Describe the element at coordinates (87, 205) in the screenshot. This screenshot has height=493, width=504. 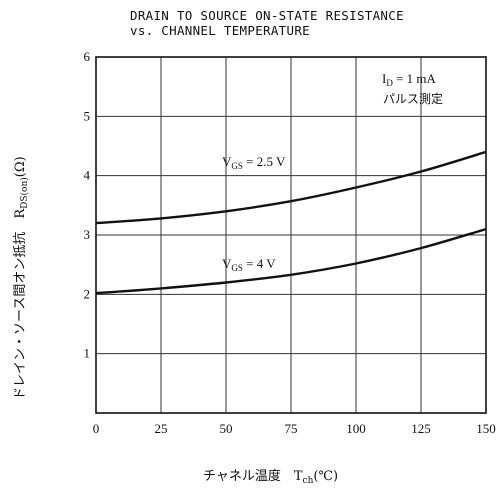
I see `y-axis-ticks: 1 2 3 4 5 6` at that location.